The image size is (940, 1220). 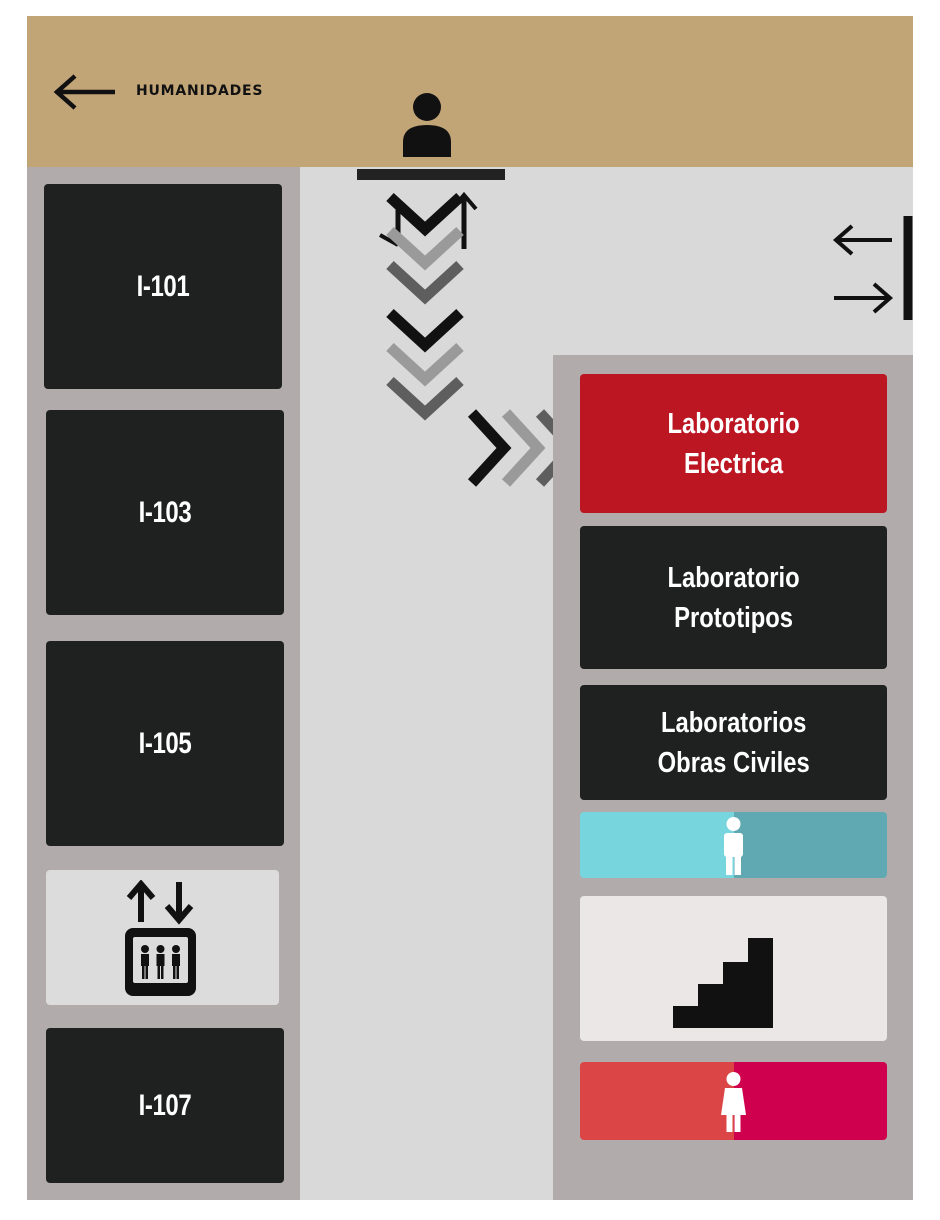 What do you see at coordinates (427, 125) in the screenshot?
I see `entrance-person-icon` at bounding box center [427, 125].